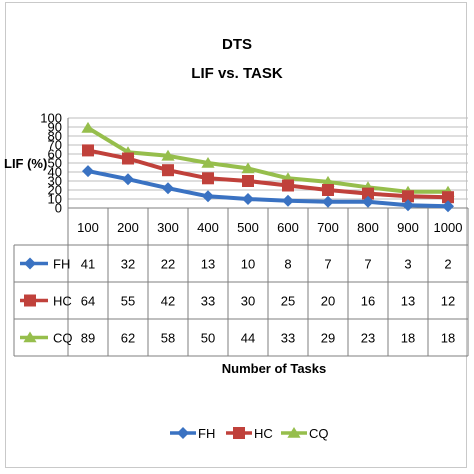 The width and height of the screenshot is (474, 474). Describe the element at coordinates (62, 301) in the screenshot. I see `table-series-label: HC` at that location.